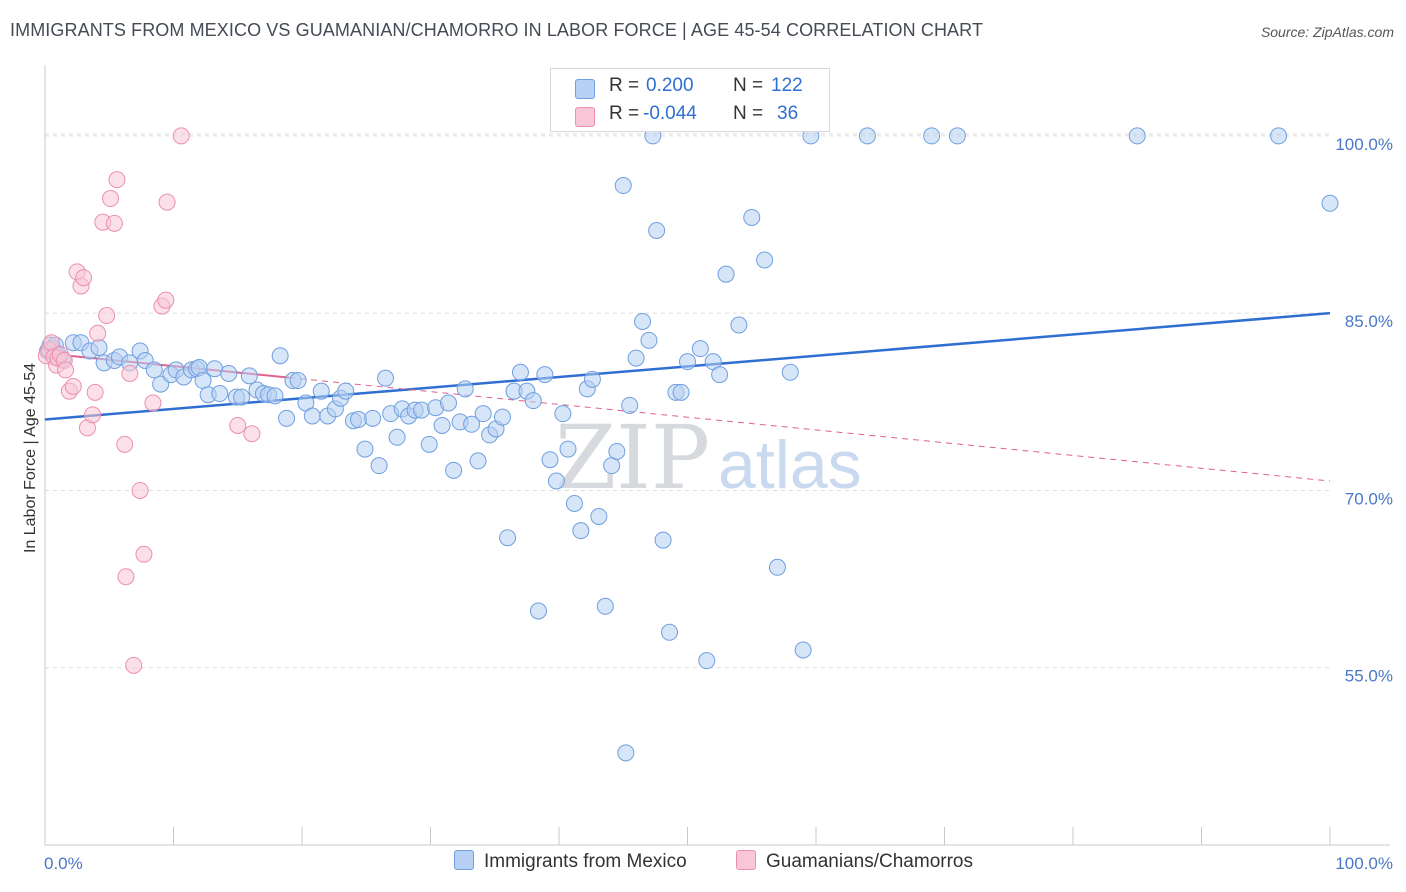  I want to click on legend-swatch-blue, so click(585, 89).